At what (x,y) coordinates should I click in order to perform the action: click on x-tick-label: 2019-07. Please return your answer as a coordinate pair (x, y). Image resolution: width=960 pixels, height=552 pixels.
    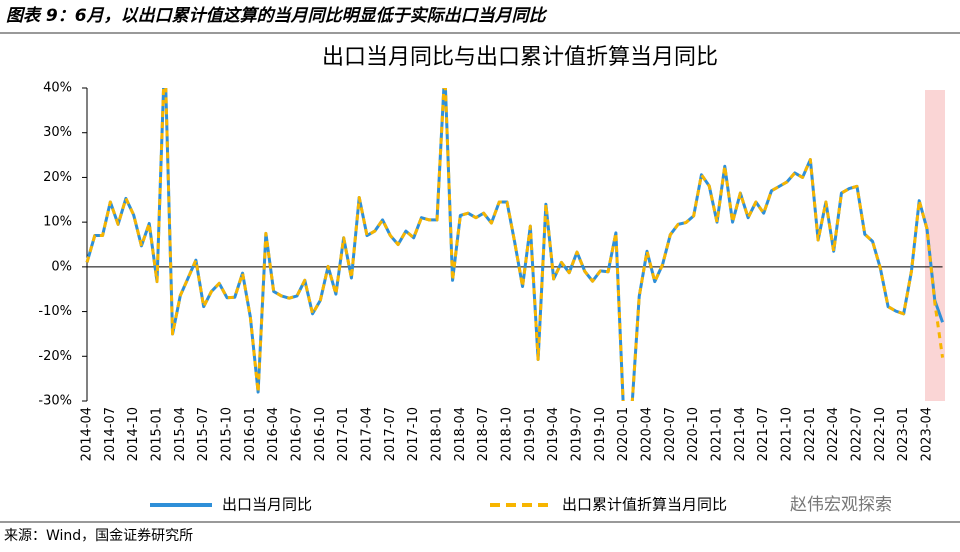
    Looking at the image, I should click on (577, 434).